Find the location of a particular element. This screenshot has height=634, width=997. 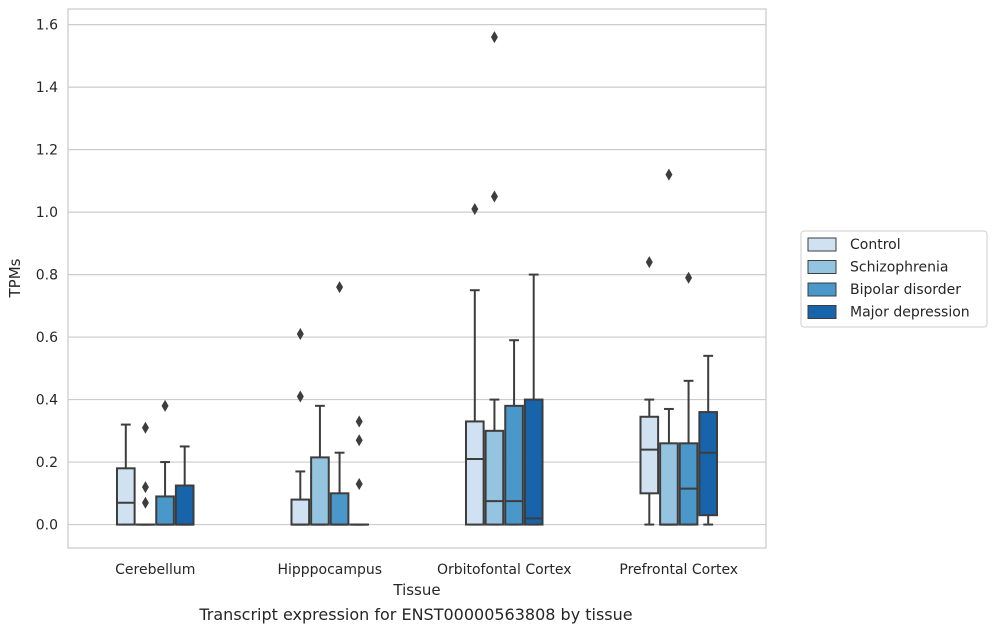

y-tick-label: 0.2 is located at coordinates (47, 463).